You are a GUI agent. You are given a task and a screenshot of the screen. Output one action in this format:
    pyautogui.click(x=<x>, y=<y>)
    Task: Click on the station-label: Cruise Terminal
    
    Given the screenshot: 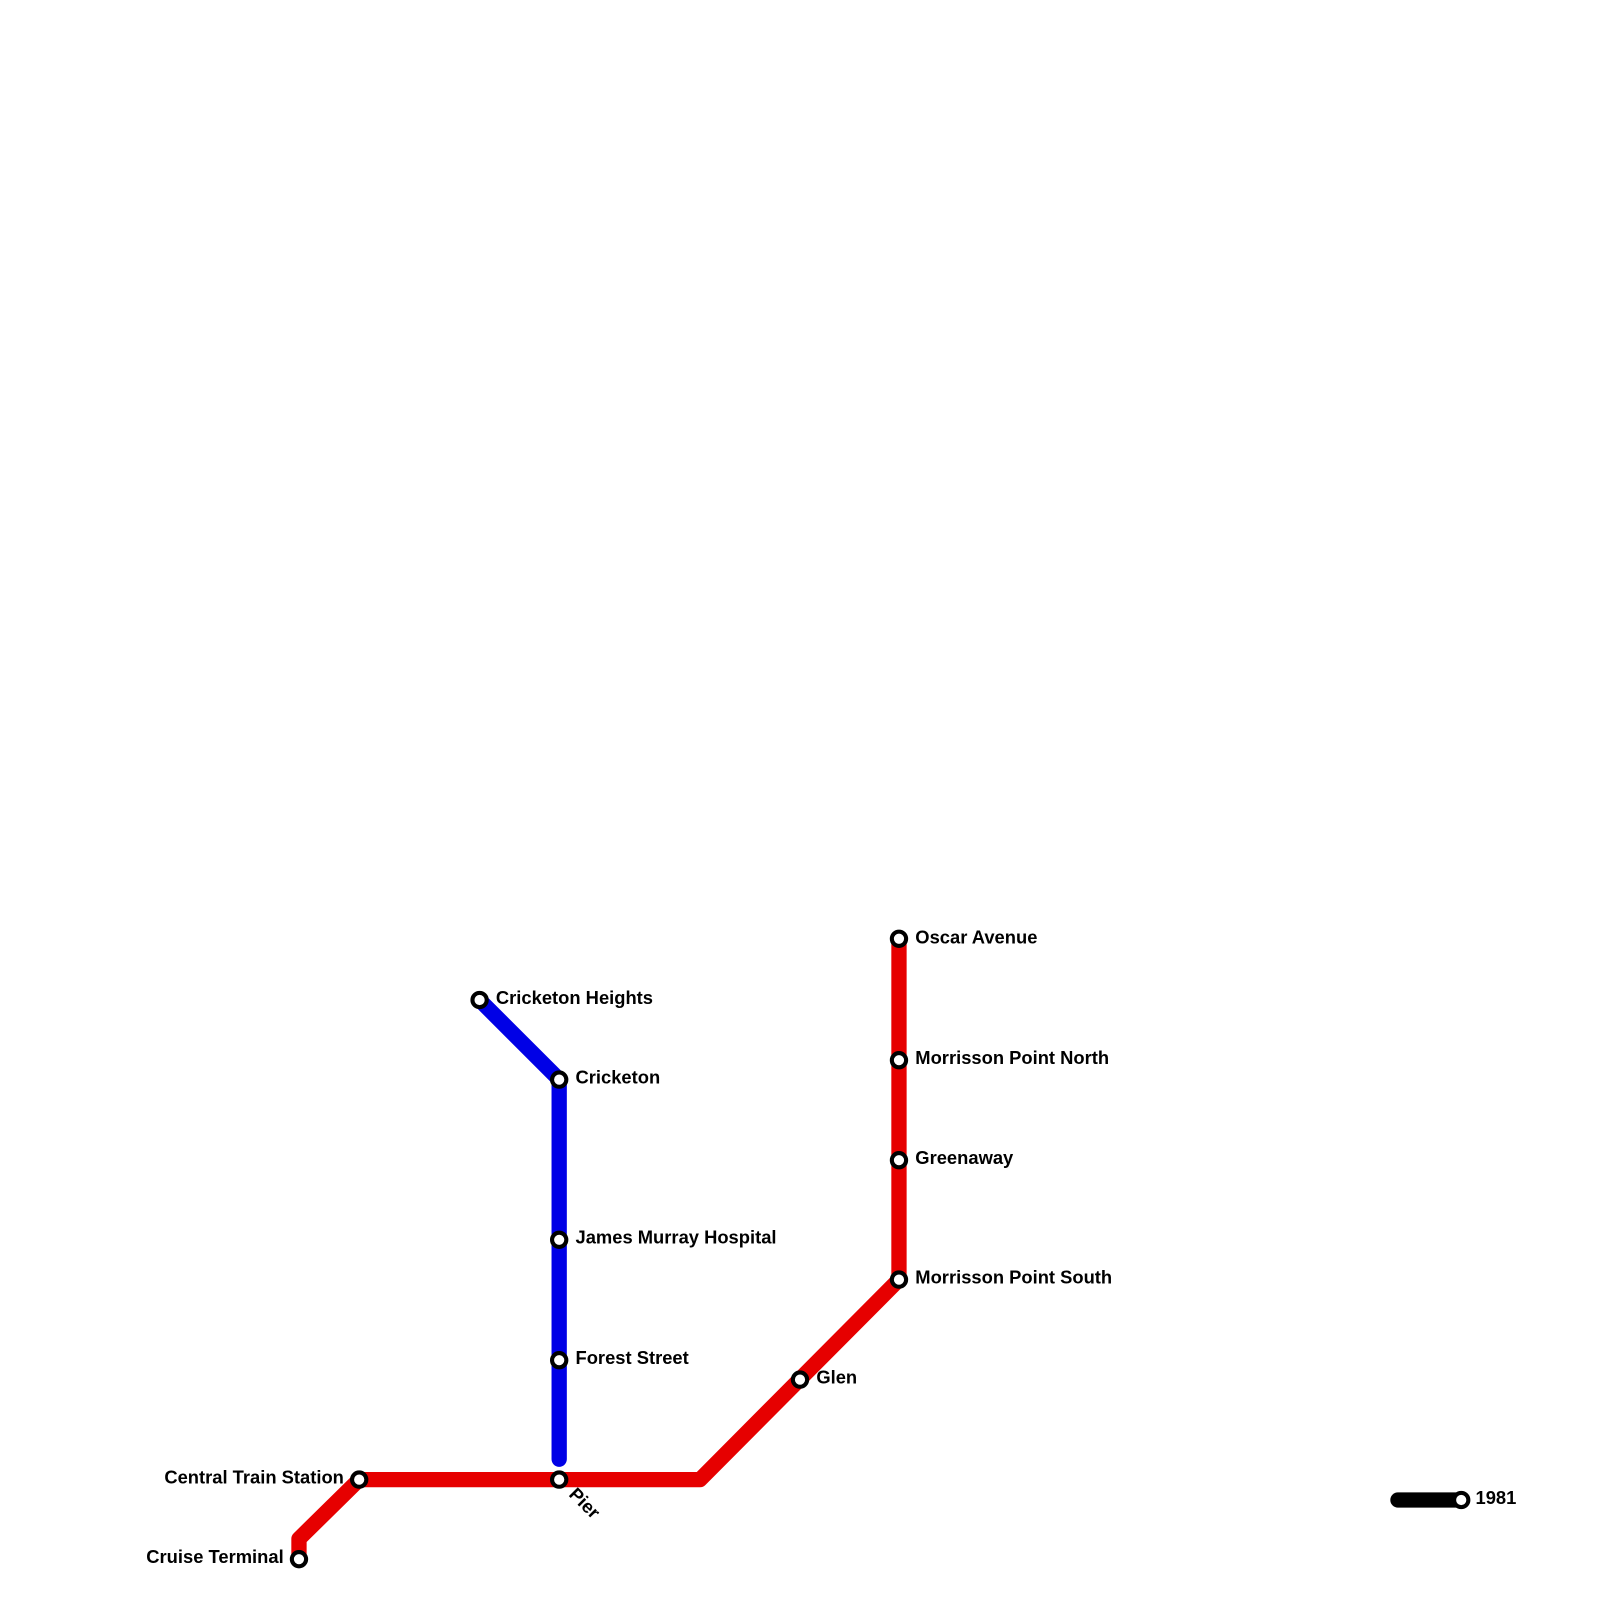 What is the action you would take?
    pyautogui.click(x=214, y=1556)
    